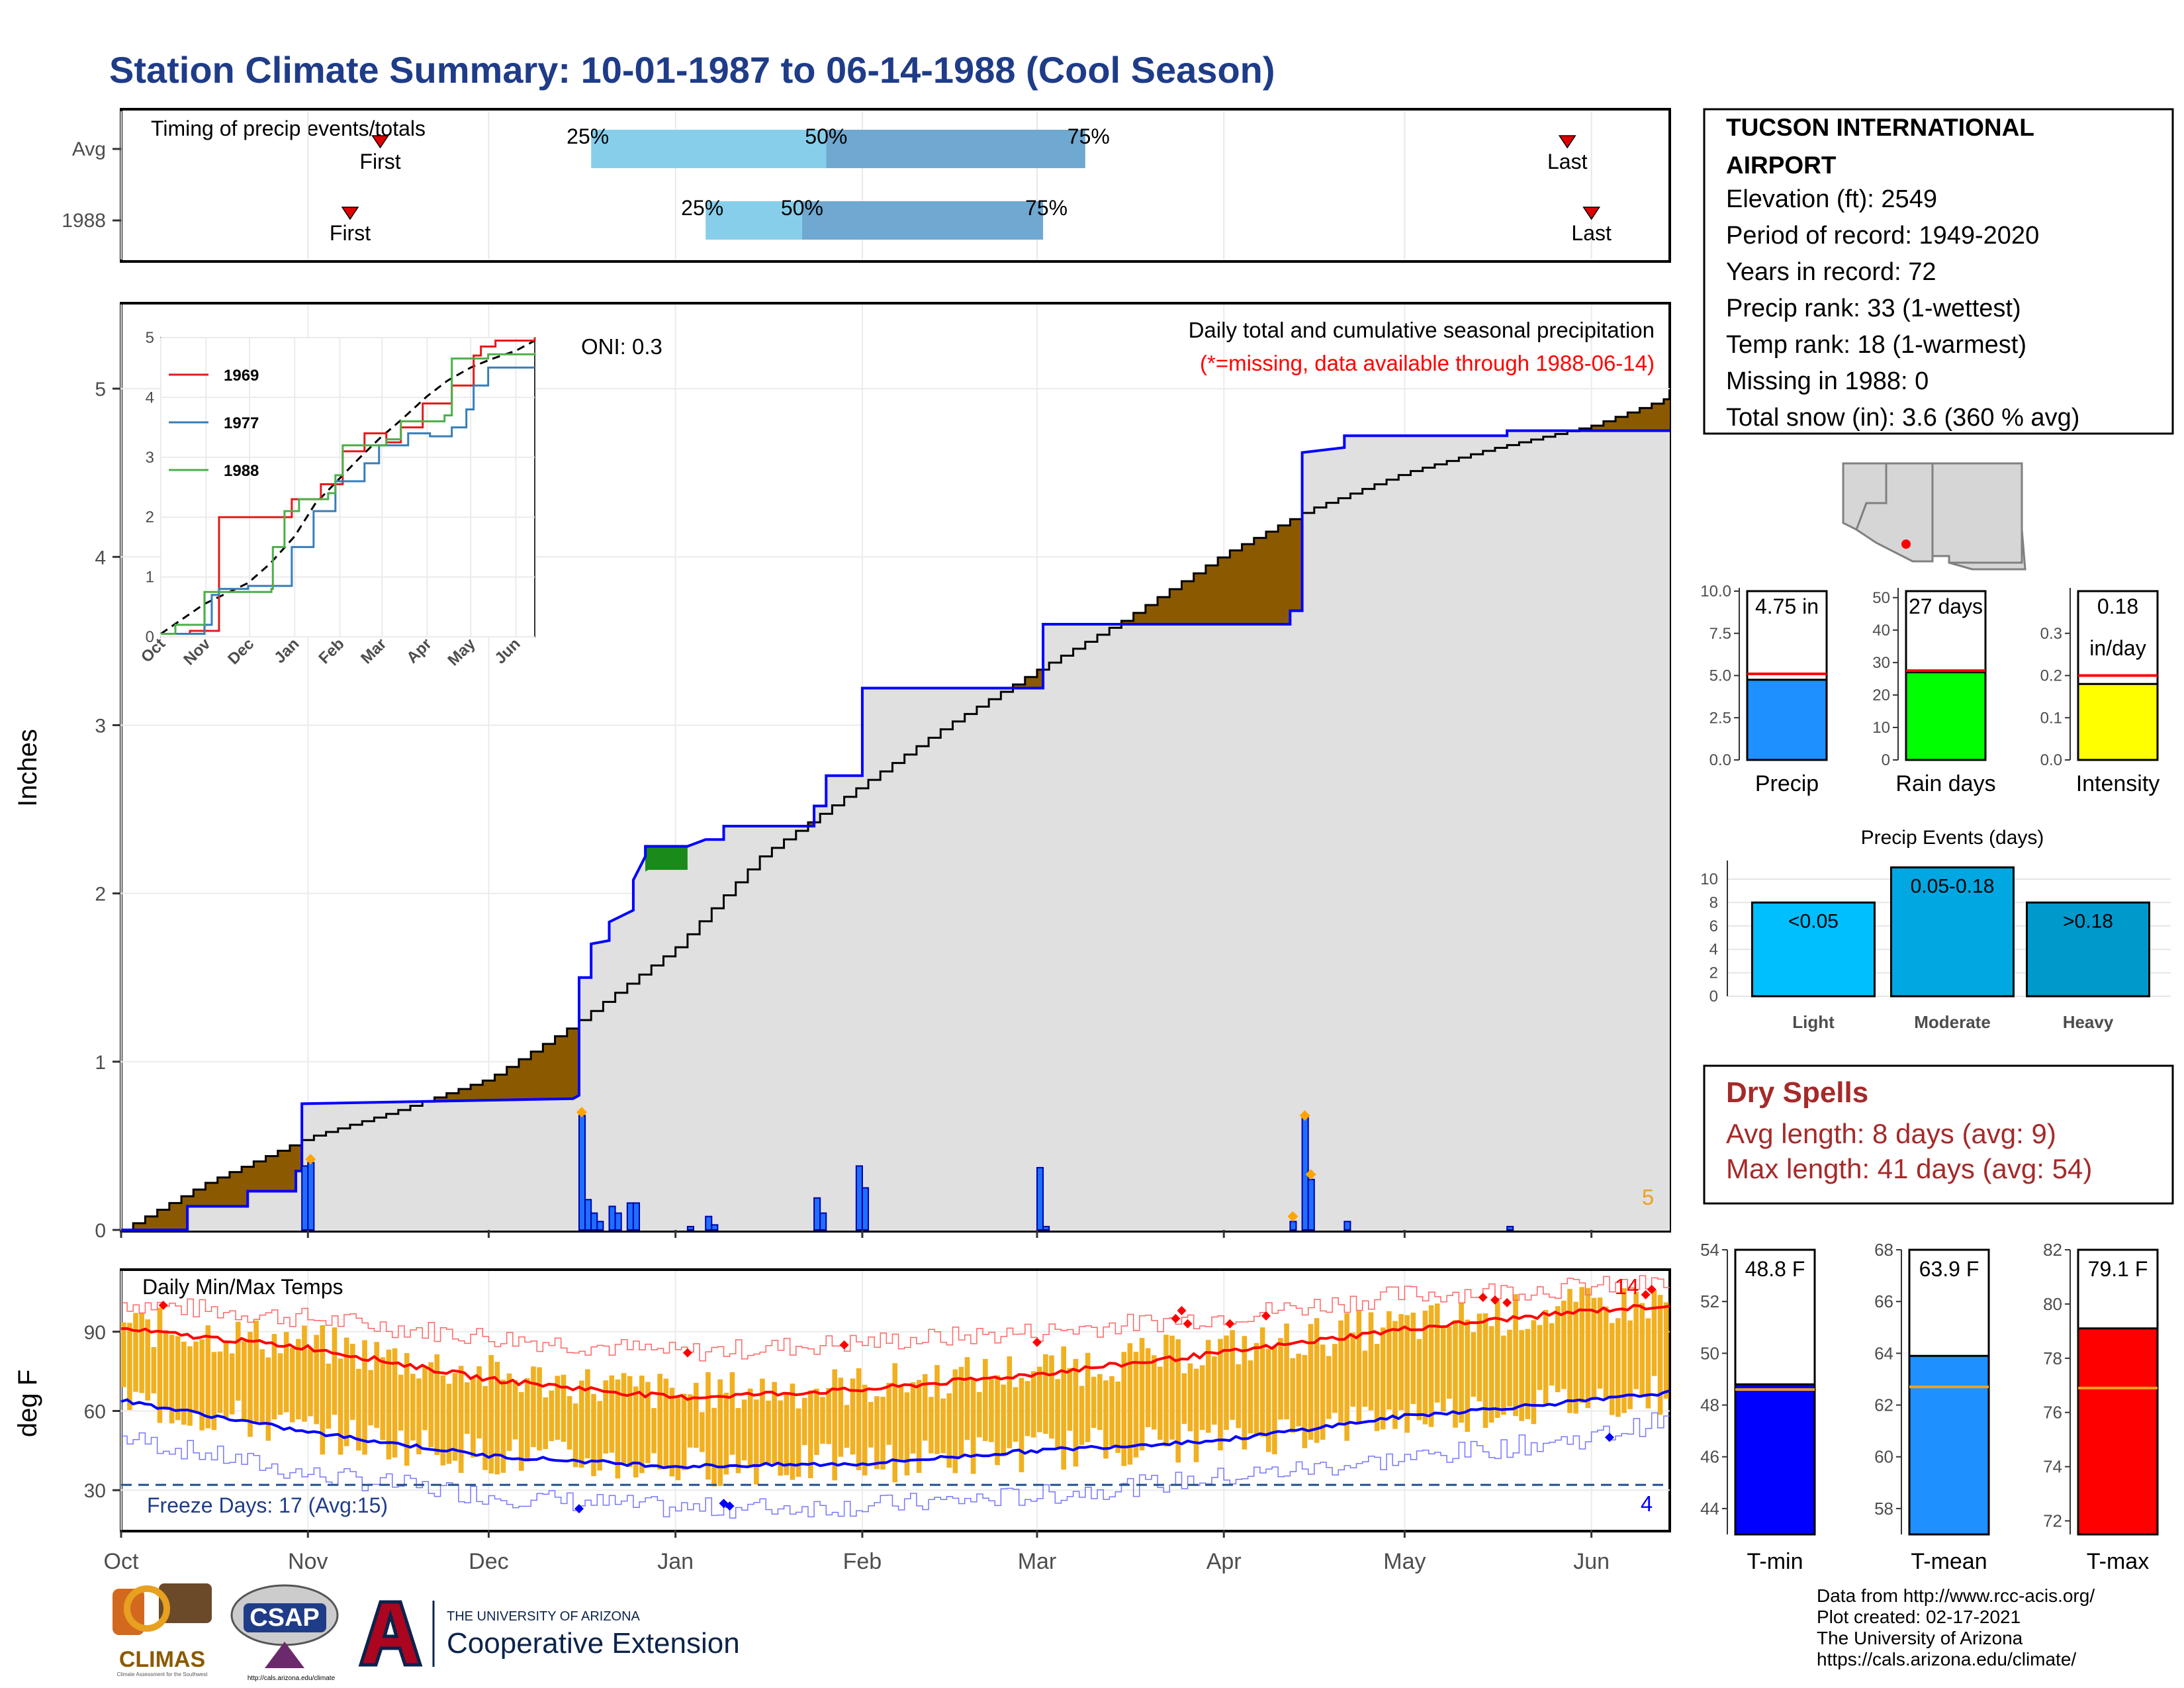 The height and width of the screenshot is (1688, 2184). I want to click on dry-spells-title: Dry Spells, so click(1797, 1092).